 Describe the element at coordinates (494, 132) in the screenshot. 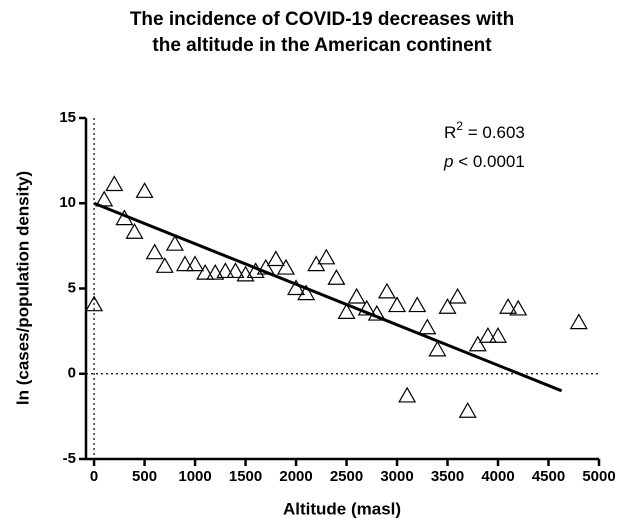

I see `r2-value: = 0.603` at that location.